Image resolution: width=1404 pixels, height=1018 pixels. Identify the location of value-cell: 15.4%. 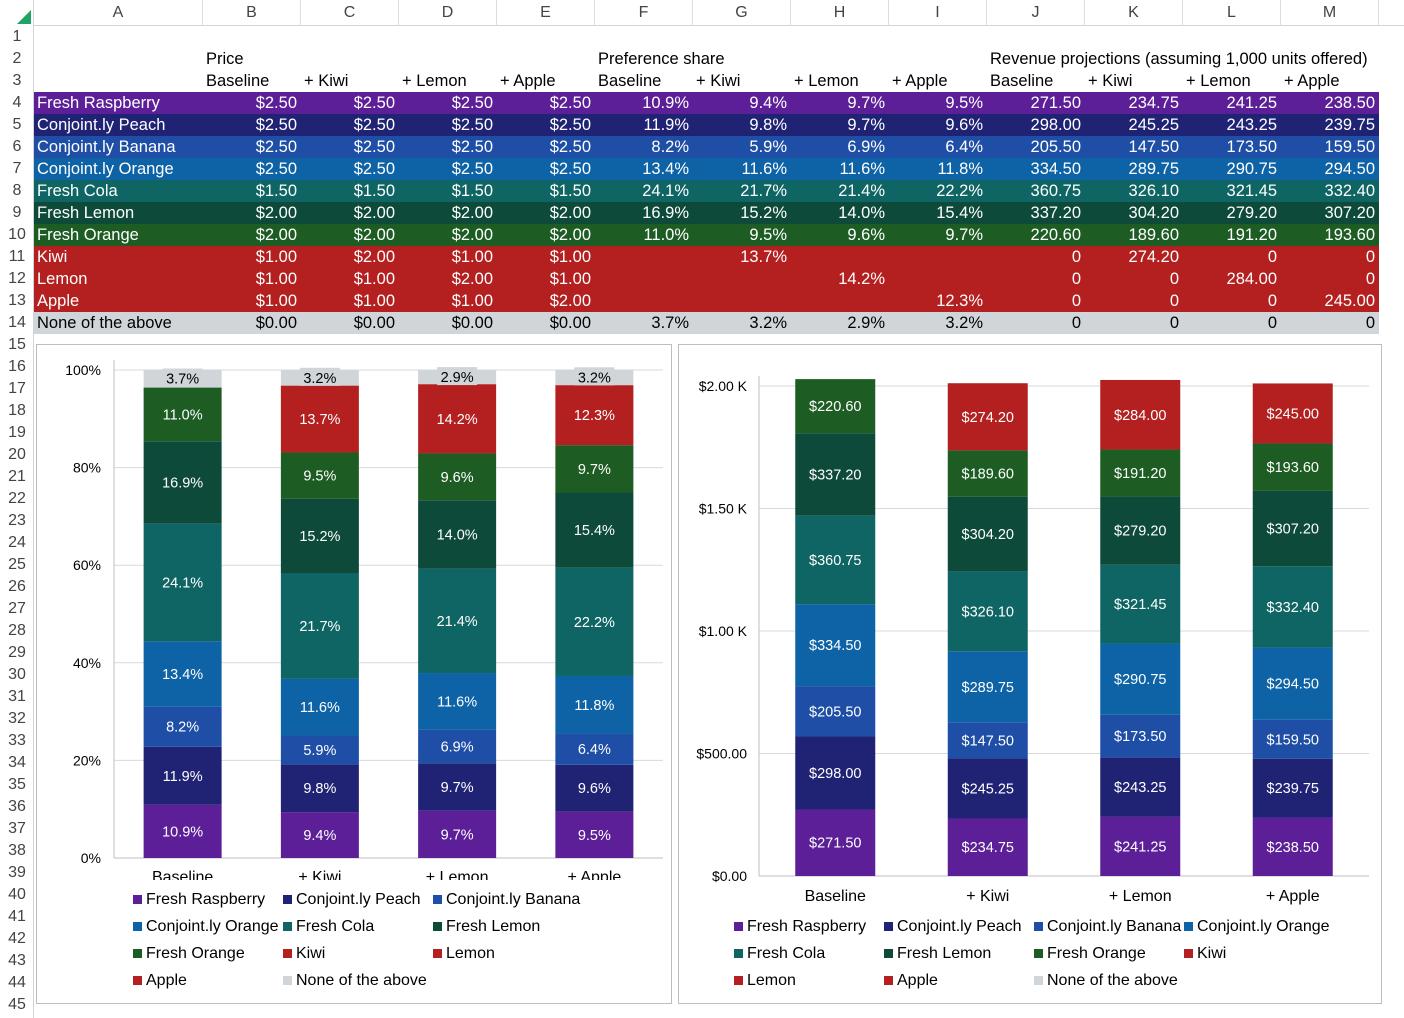
(959, 213).